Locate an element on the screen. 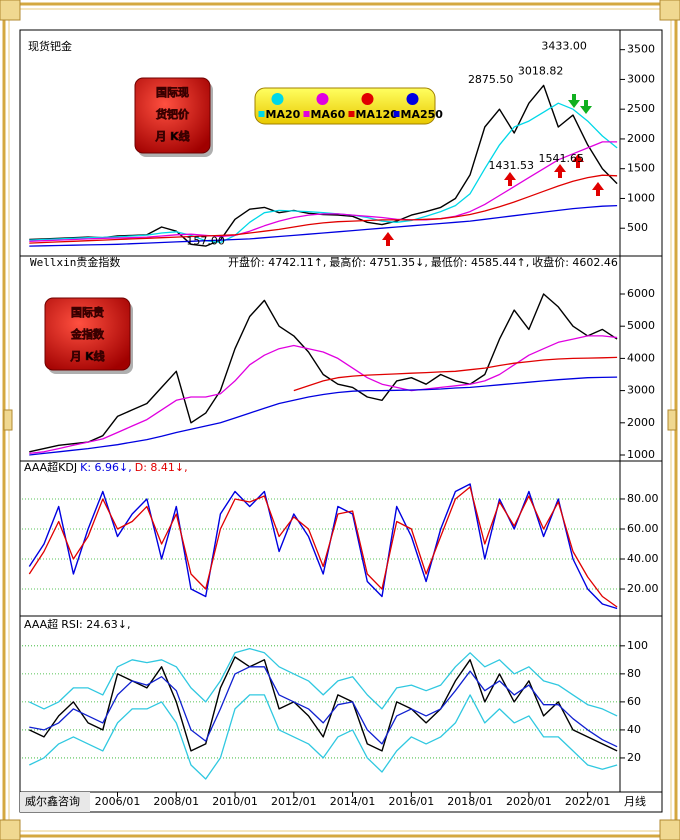 This screenshot has width=680, height=840. readout: 最低价: 4585.44↑, is located at coordinates (480, 262).